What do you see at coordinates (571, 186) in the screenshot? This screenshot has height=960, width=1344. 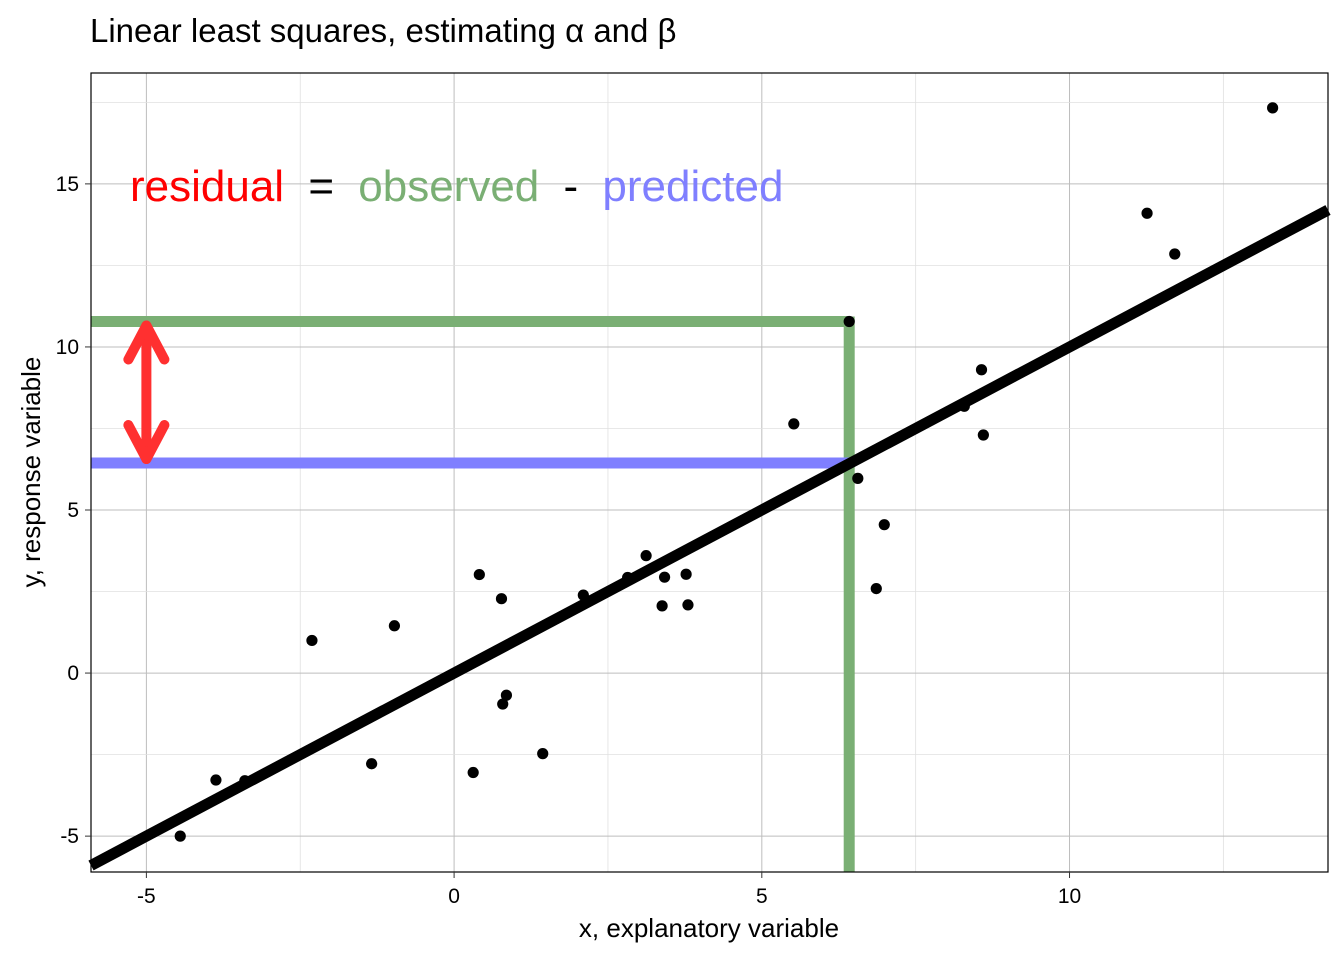 I see `annotation-minus: -` at bounding box center [571, 186].